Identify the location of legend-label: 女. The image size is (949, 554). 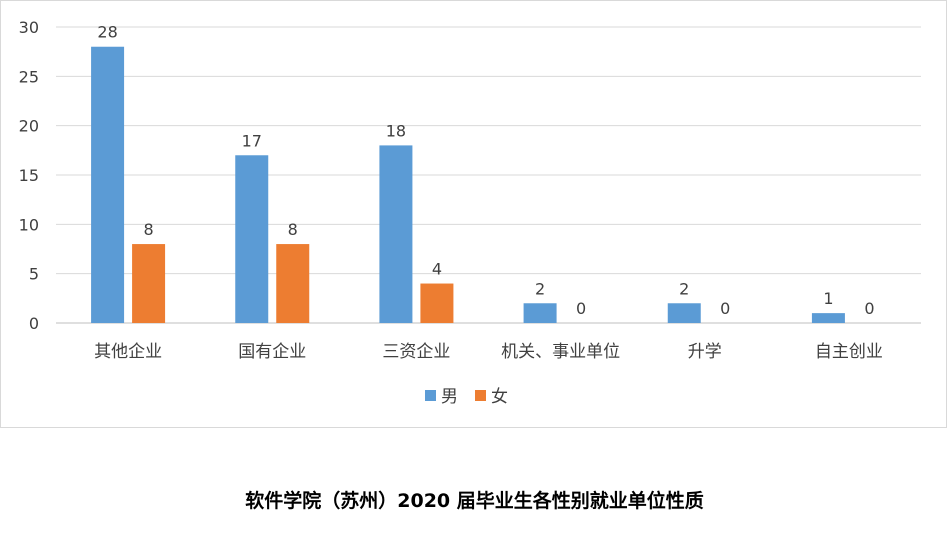
(499, 397).